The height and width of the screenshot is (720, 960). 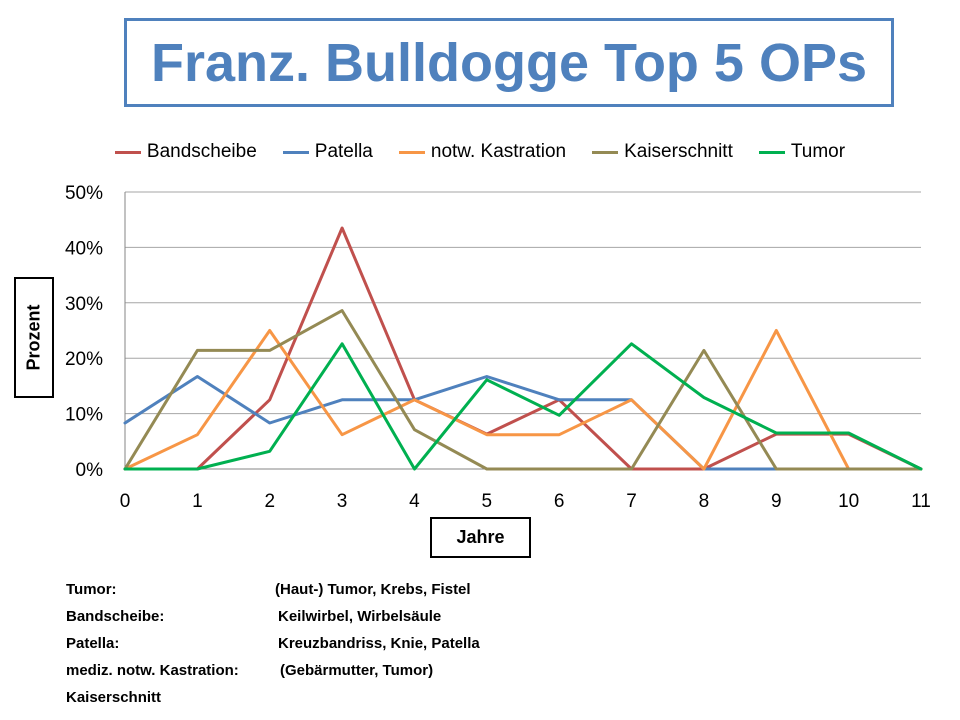 I want to click on y-axis-label: Prozent, so click(x=33, y=337).